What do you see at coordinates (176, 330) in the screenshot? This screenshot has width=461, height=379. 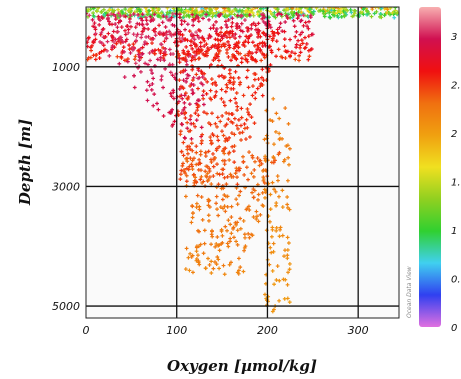 I see `x-tick-label: 100` at bounding box center [176, 330].